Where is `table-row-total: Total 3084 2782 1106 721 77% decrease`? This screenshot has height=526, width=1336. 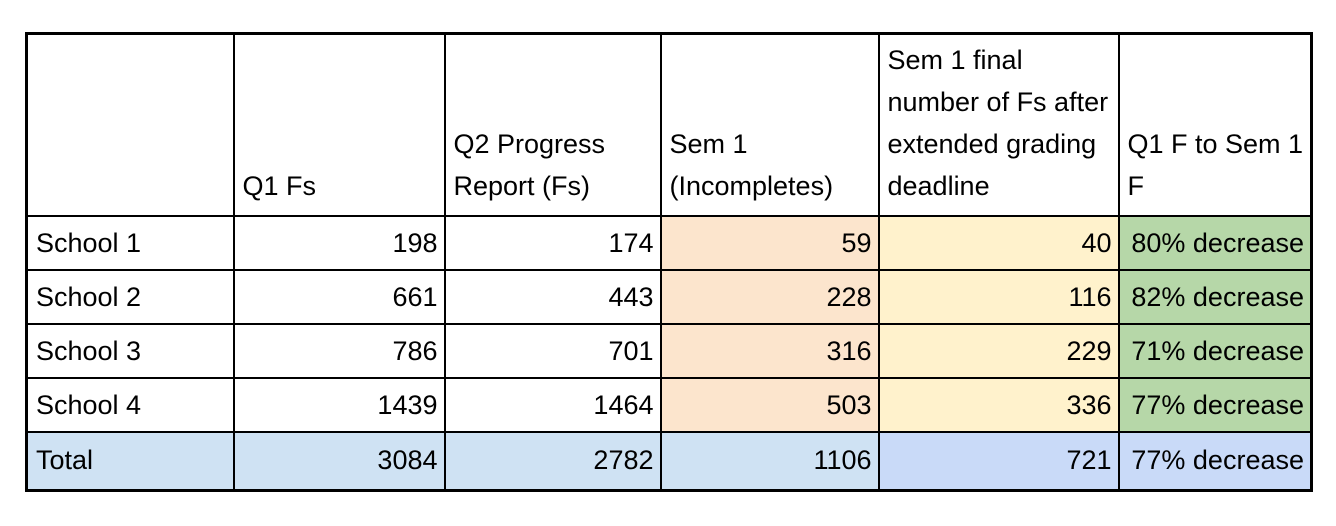 table-row-total: Total 3084 2782 1106 721 77% decrease is located at coordinates (669, 461).